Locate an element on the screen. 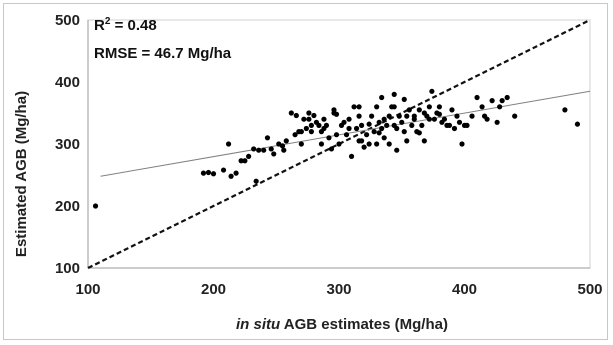 This screenshot has width=613, height=345. x-tick-label: 300 is located at coordinates (338, 289).